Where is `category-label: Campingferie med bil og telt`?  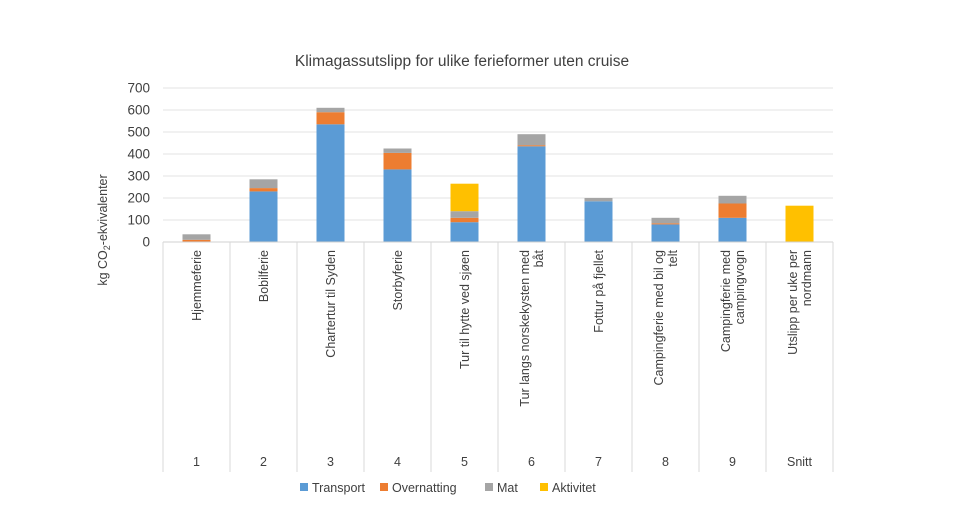 category-label: Campingferie med bil og telt is located at coordinates (666, 317).